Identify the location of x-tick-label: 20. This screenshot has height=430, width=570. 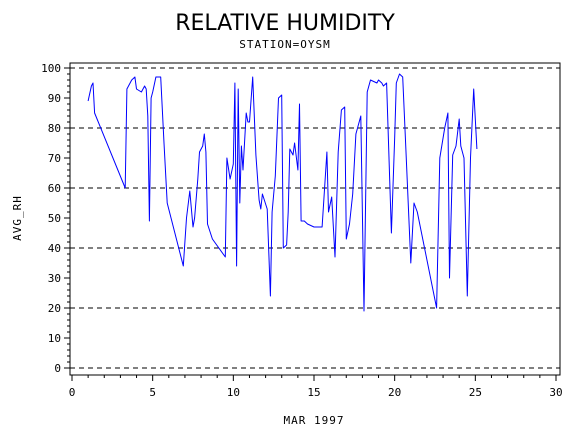
(394, 392).